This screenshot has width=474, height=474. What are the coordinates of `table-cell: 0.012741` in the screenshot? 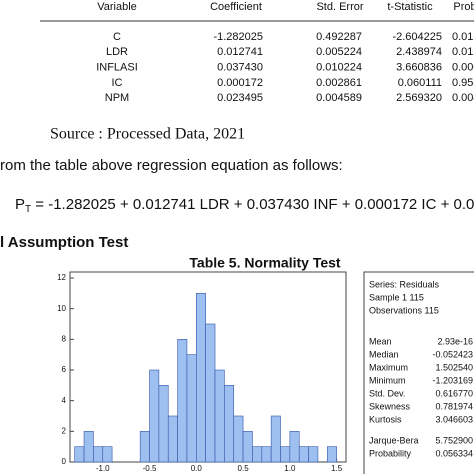 It's located at (240, 52).